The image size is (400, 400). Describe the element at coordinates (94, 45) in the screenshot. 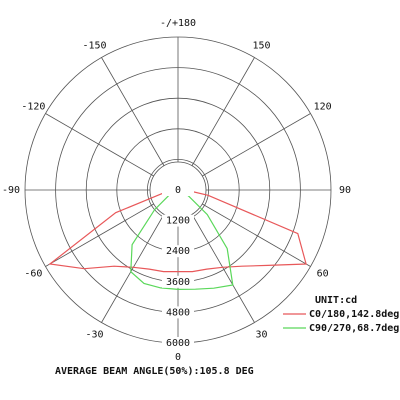

I see `angle-label: -150` at that location.